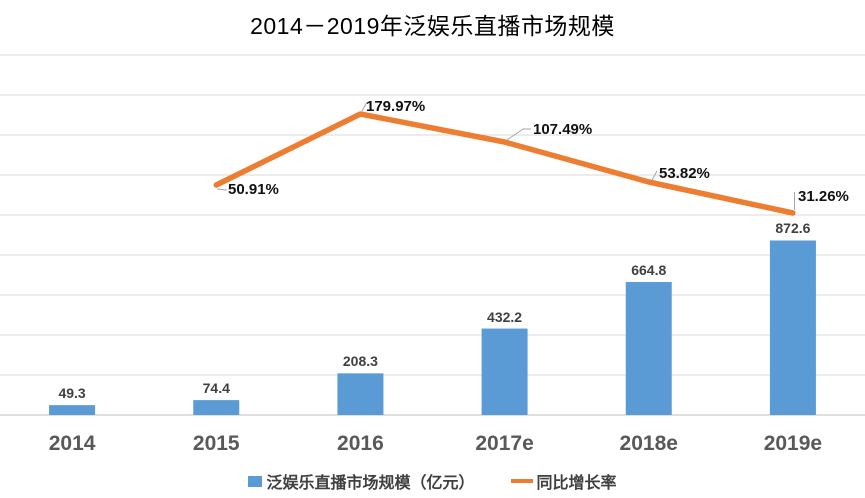 The height and width of the screenshot is (498, 865). I want to click on bar-series-swatch-icon, so click(255, 481).